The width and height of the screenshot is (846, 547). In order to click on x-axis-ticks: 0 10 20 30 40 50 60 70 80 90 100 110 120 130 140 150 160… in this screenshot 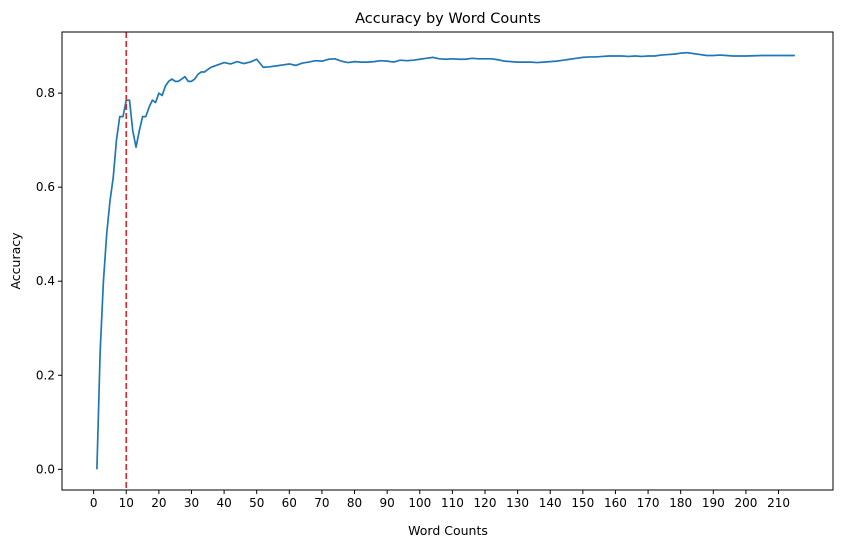, I will do `click(440, 500)`.